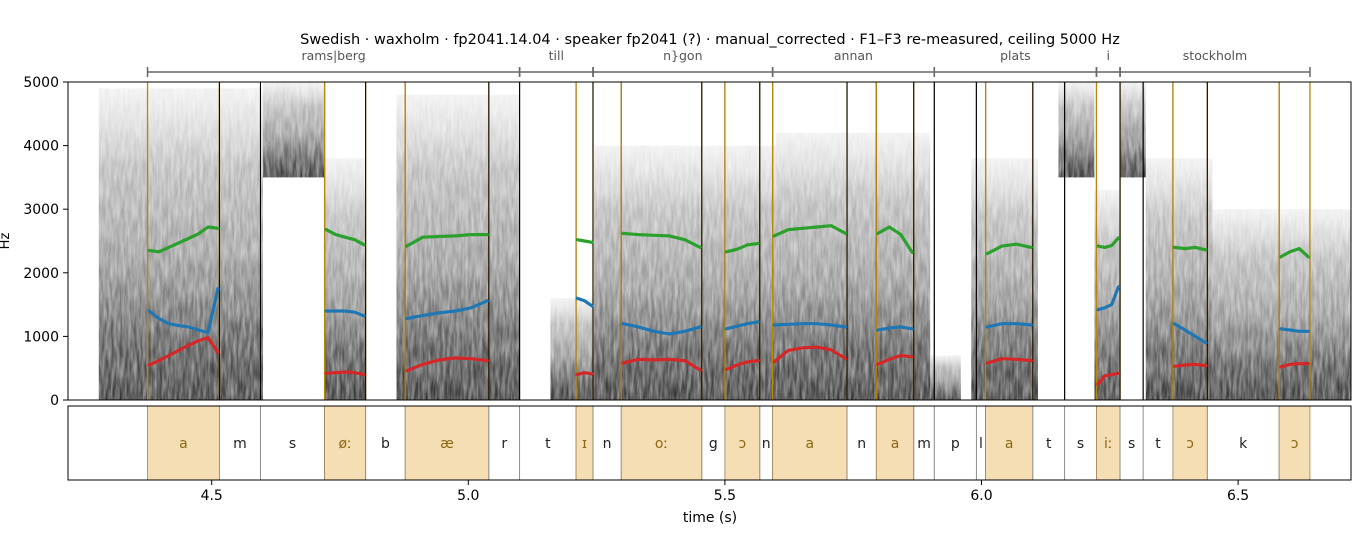 This screenshot has height=550, width=1365. I want to click on phone-tier-frame, so click(709, 443).